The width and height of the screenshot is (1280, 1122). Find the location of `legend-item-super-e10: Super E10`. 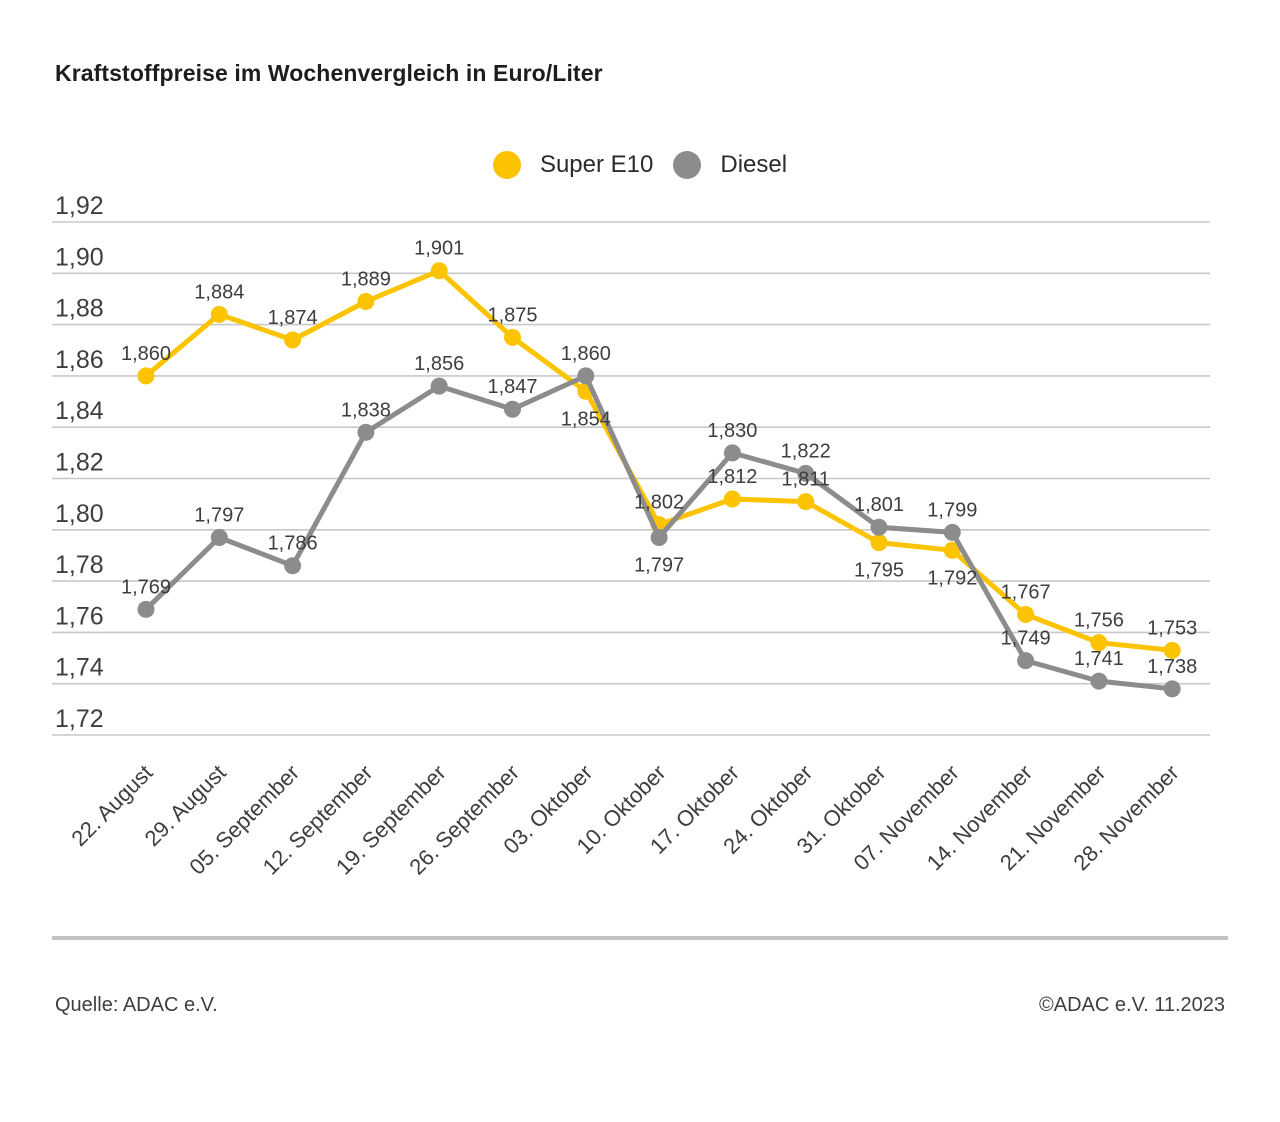

legend-item-super-e10: Super E10 is located at coordinates (573, 165).